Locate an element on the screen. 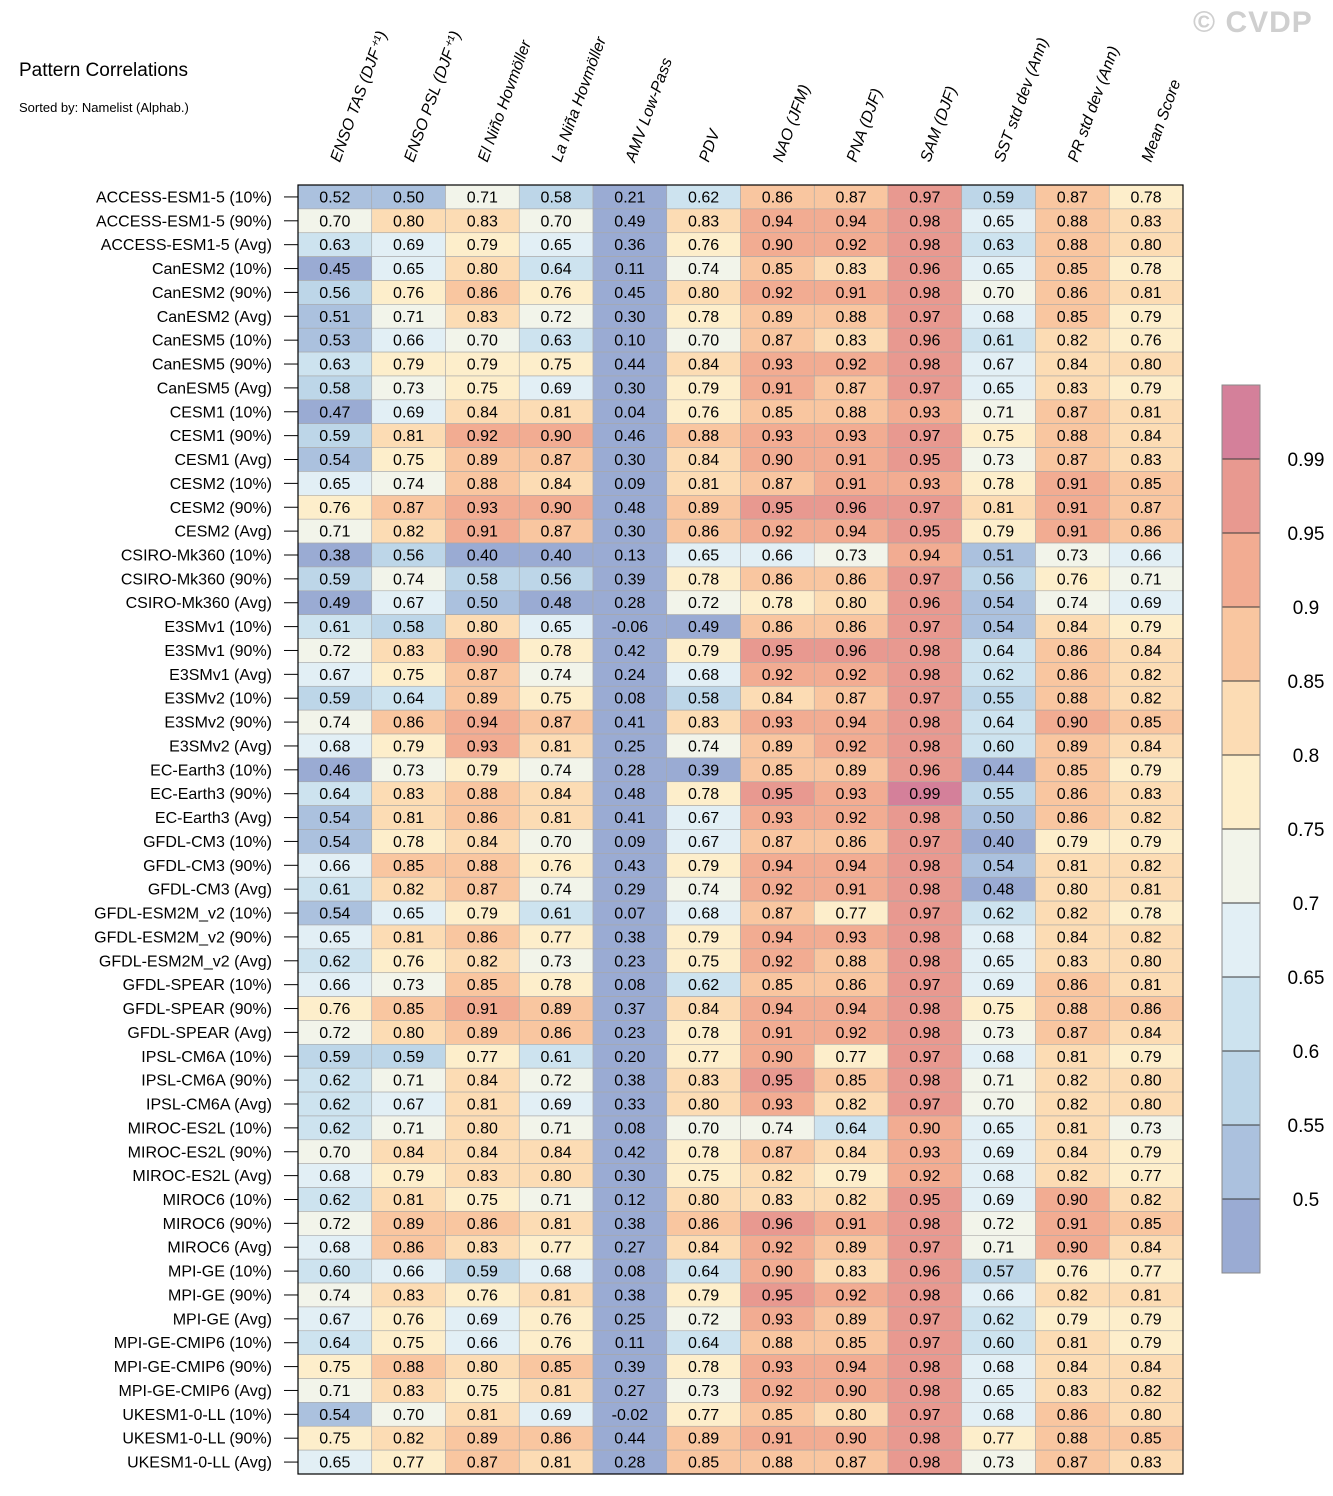  cell-value: 0.08 is located at coordinates (629, 985).